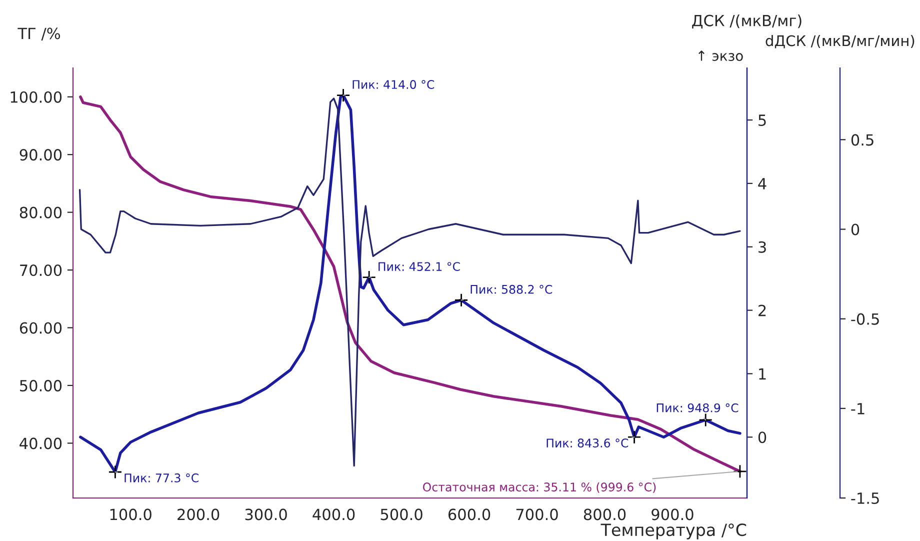  I want to click on y2-tick-label: 1, so click(762, 374).